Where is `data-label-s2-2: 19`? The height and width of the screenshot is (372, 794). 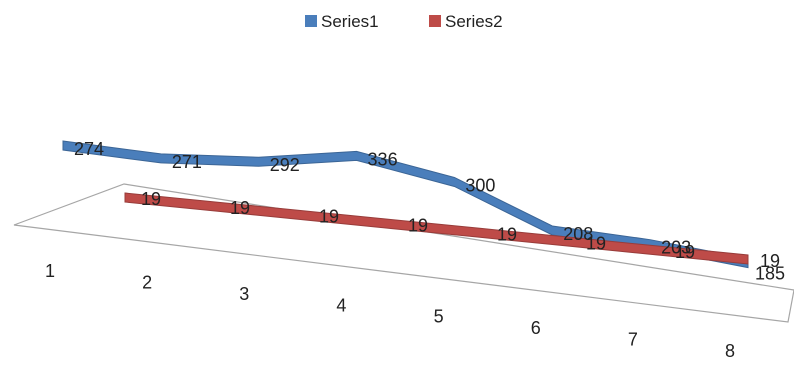 data-label-s2-2: 19 is located at coordinates (240, 208).